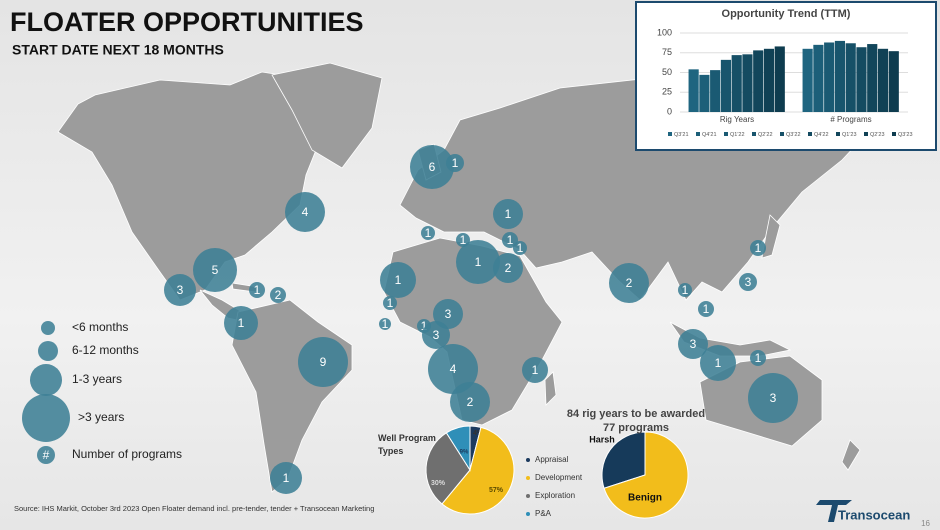 The image size is (940, 530). Describe the element at coordinates (407, 444) in the screenshot. I see `pie-title: Well Program Types` at that location.